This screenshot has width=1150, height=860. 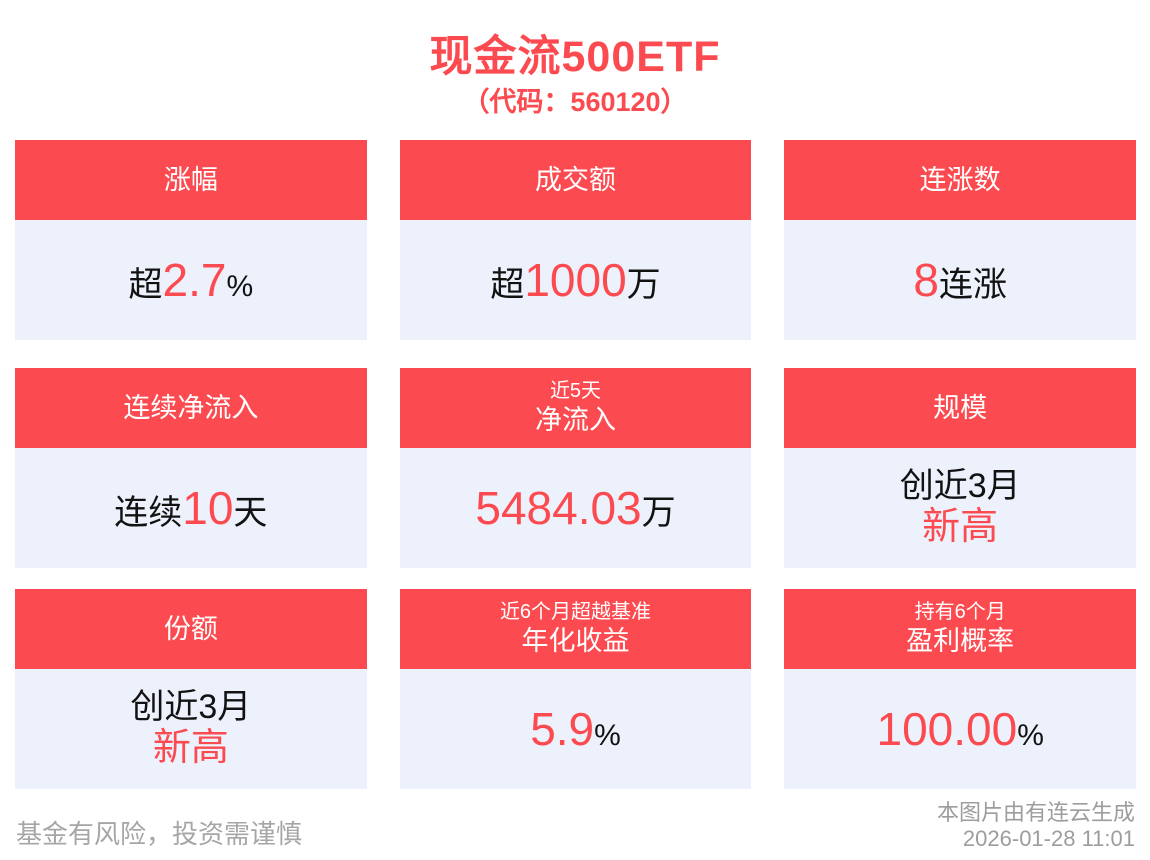 I want to click on card-5d-net-inflow-body: 5484.03万, so click(x=575, y=508).